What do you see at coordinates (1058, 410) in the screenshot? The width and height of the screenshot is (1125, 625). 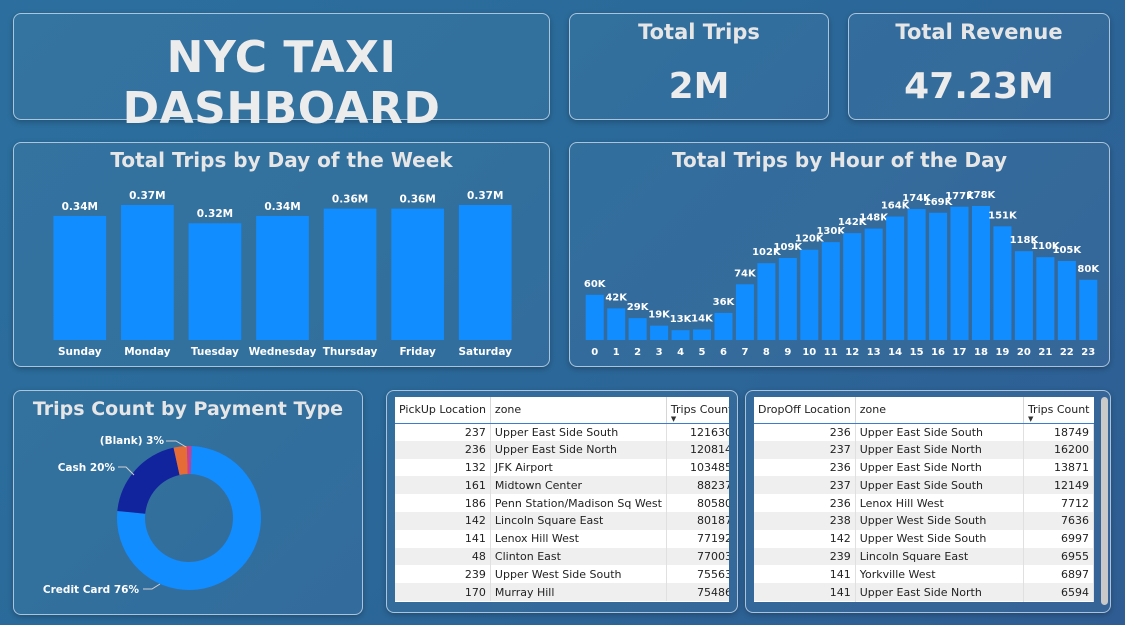 I see `dropoff-trips-count-header: Trips Count ▼` at bounding box center [1058, 410].